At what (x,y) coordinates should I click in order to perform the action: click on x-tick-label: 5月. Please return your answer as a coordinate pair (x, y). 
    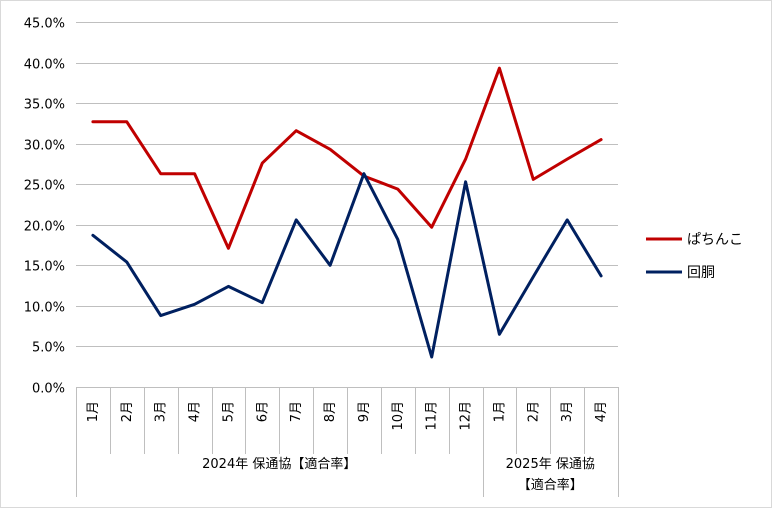
    Looking at the image, I should click on (228, 411).